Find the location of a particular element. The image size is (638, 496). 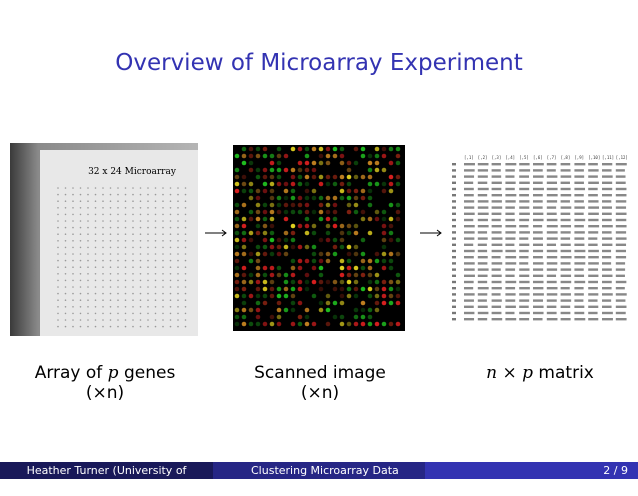

caption: Array of p genes (×n) is located at coordinates (105, 383).